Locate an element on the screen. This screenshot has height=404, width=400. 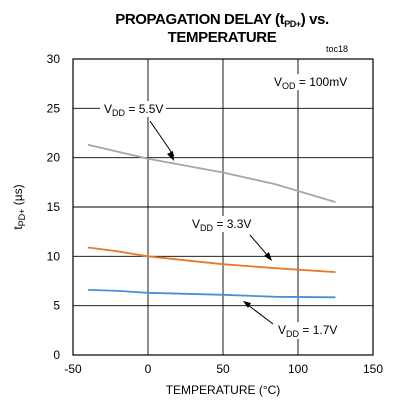
y-tick-label: 15 is located at coordinates (54, 207).